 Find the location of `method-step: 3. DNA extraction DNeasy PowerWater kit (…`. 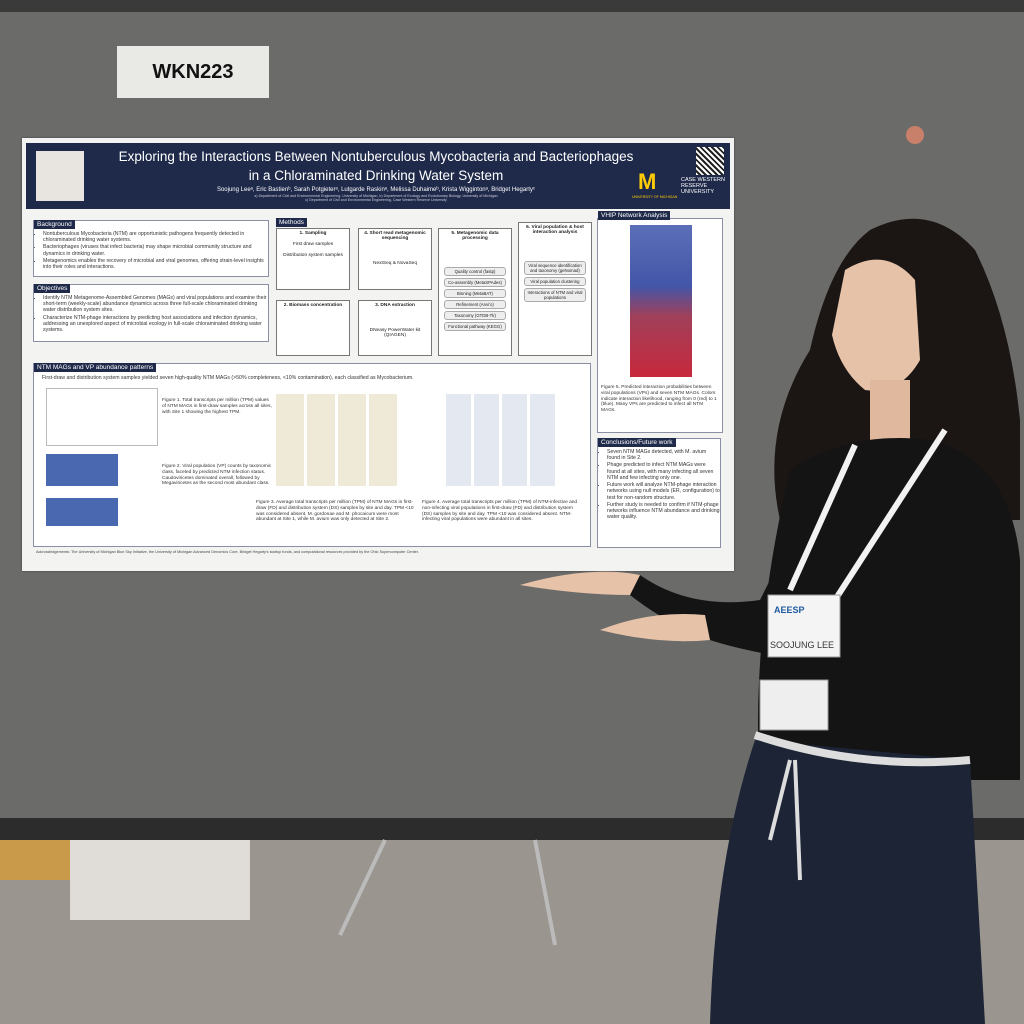

method-step: 3. DNA extraction DNeasy PowerWater kit (… is located at coordinates (395, 328).